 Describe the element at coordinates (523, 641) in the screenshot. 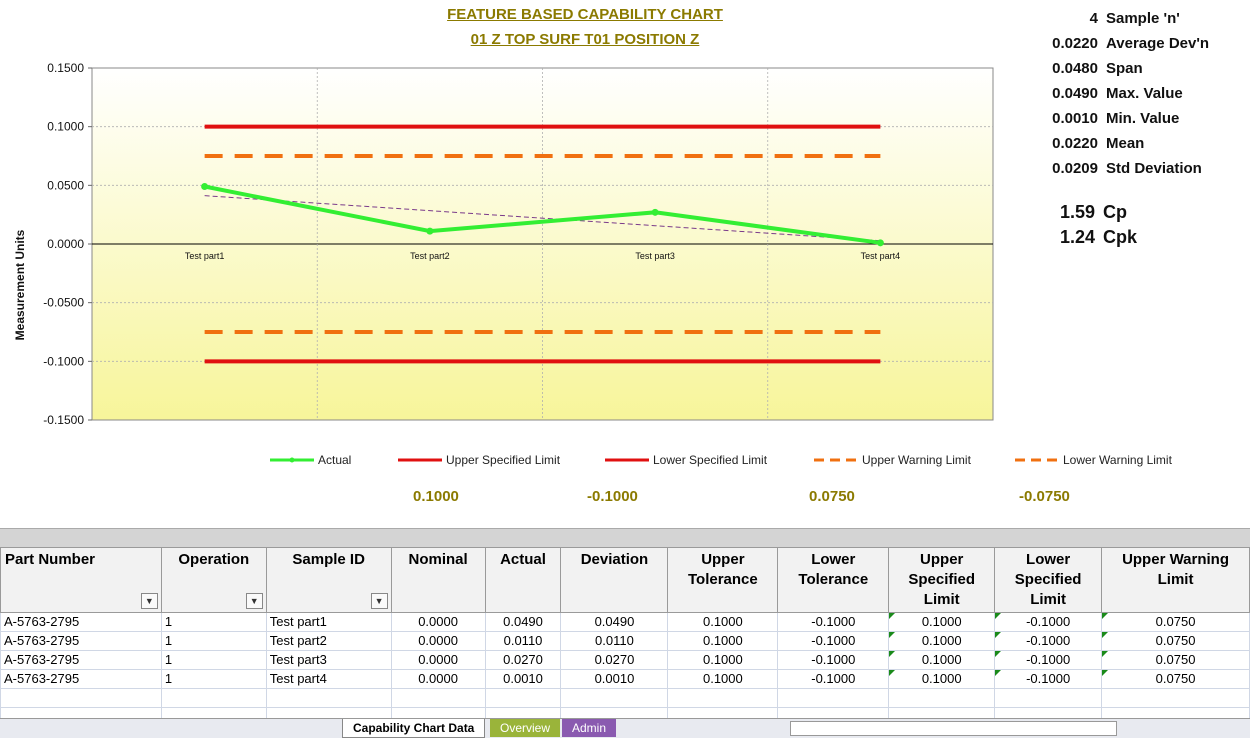

I see `cell-actual: 0.0110` at that location.